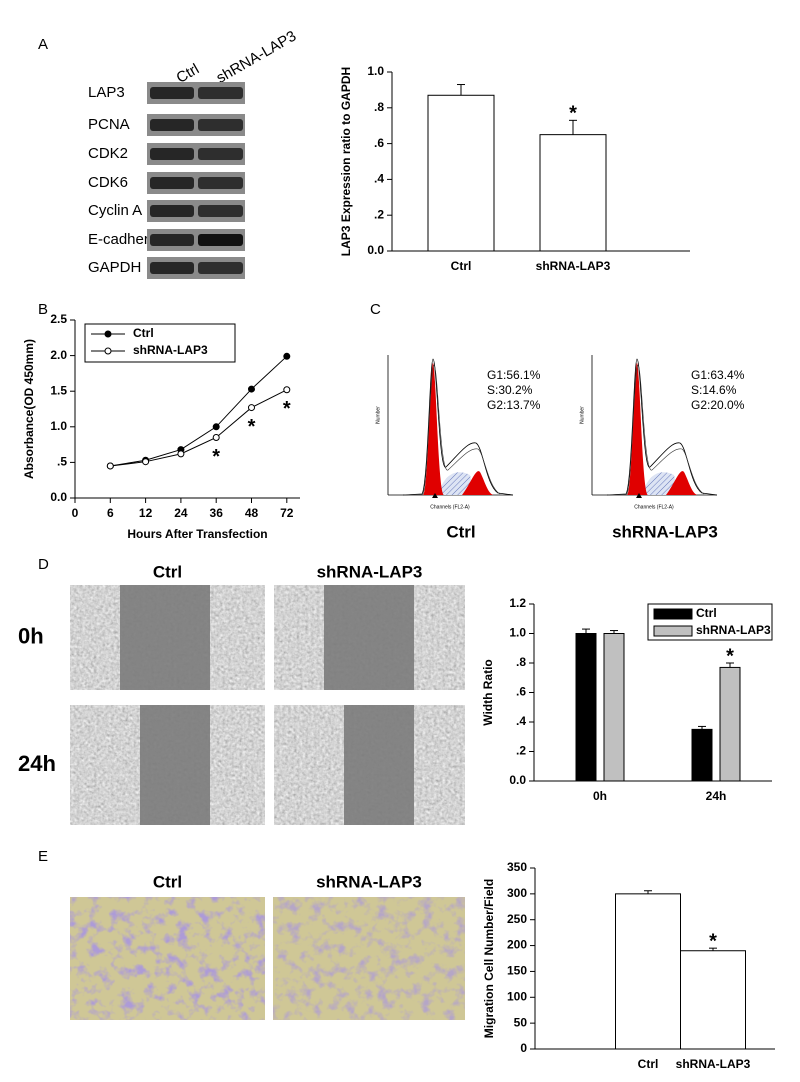 The height and width of the screenshot is (1082, 800). Describe the element at coordinates (665, 531) in the screenshot. I see `flow-label: shRNA-LAP3` at that location.